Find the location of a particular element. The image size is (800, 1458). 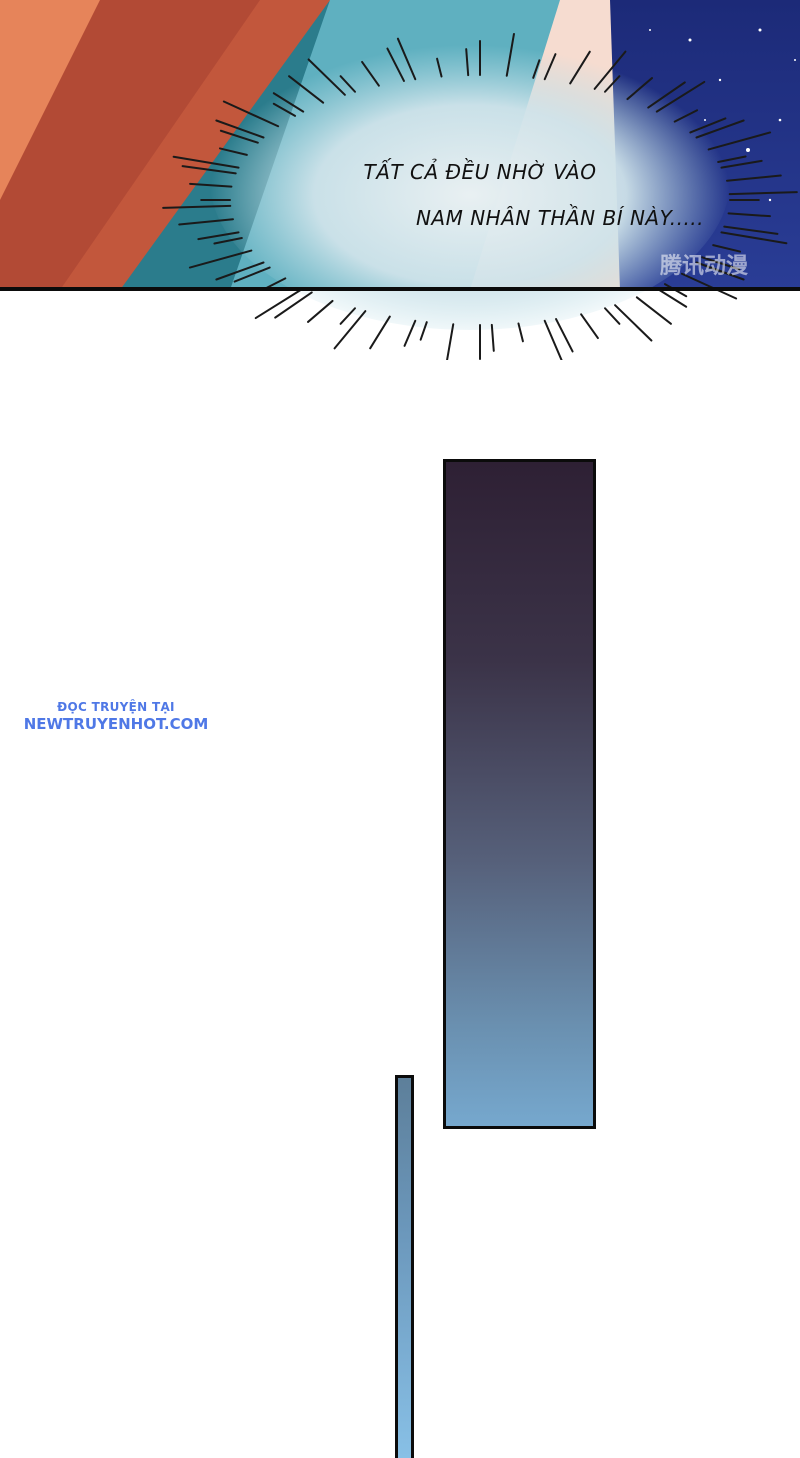

site-watermark: ĐỌC TRUYỆN TẠI NEWTRUYENHOT.COM is located at coordinates (116, 716).